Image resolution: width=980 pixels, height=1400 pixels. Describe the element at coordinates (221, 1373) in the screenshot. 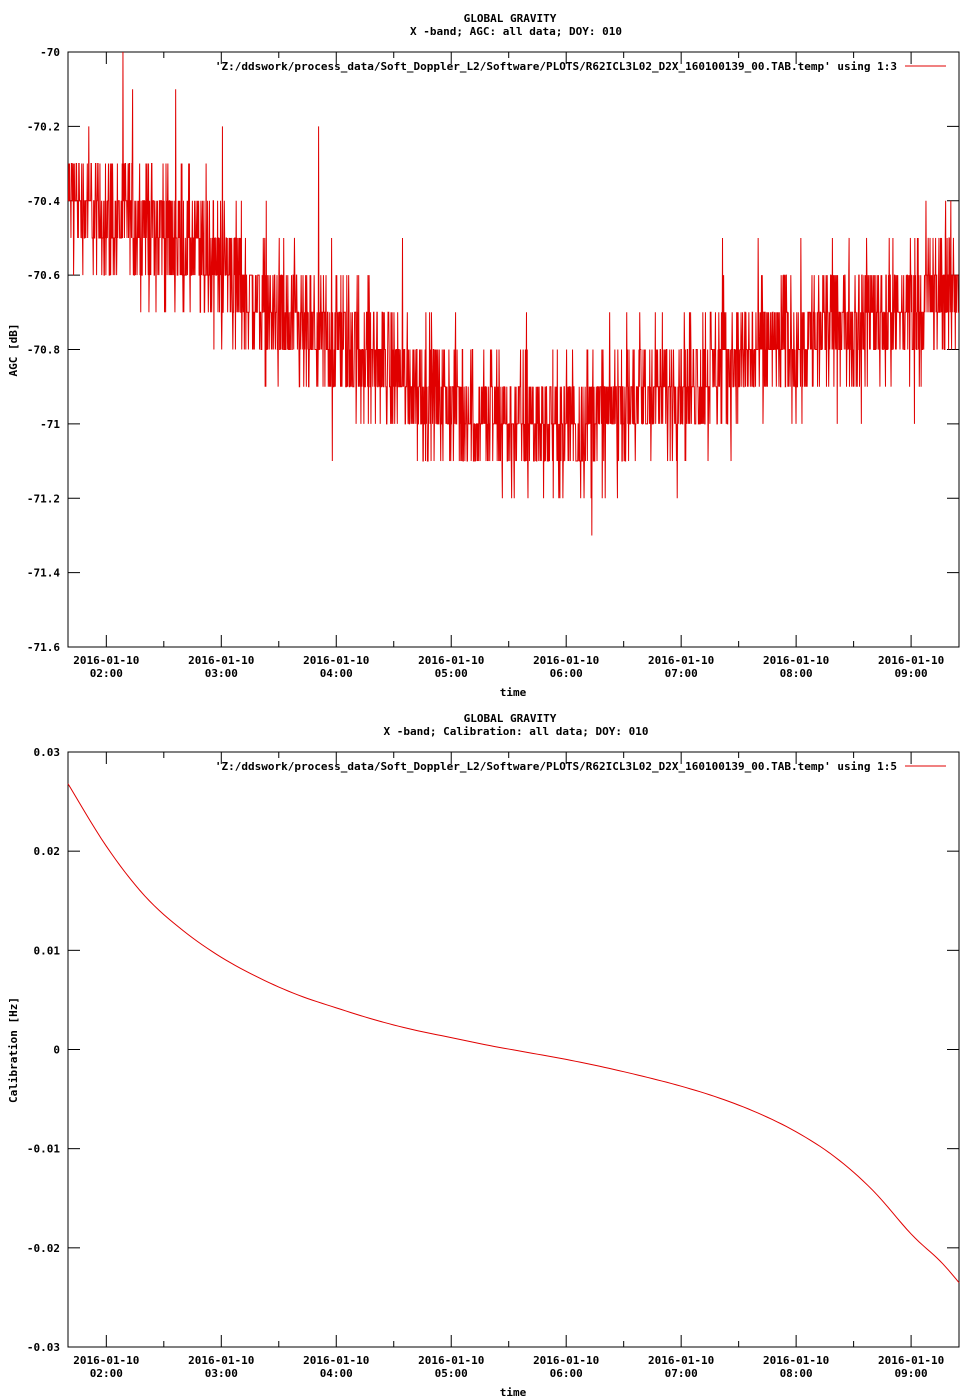

I see `calibration-xtick-time: 03:00` at that location.